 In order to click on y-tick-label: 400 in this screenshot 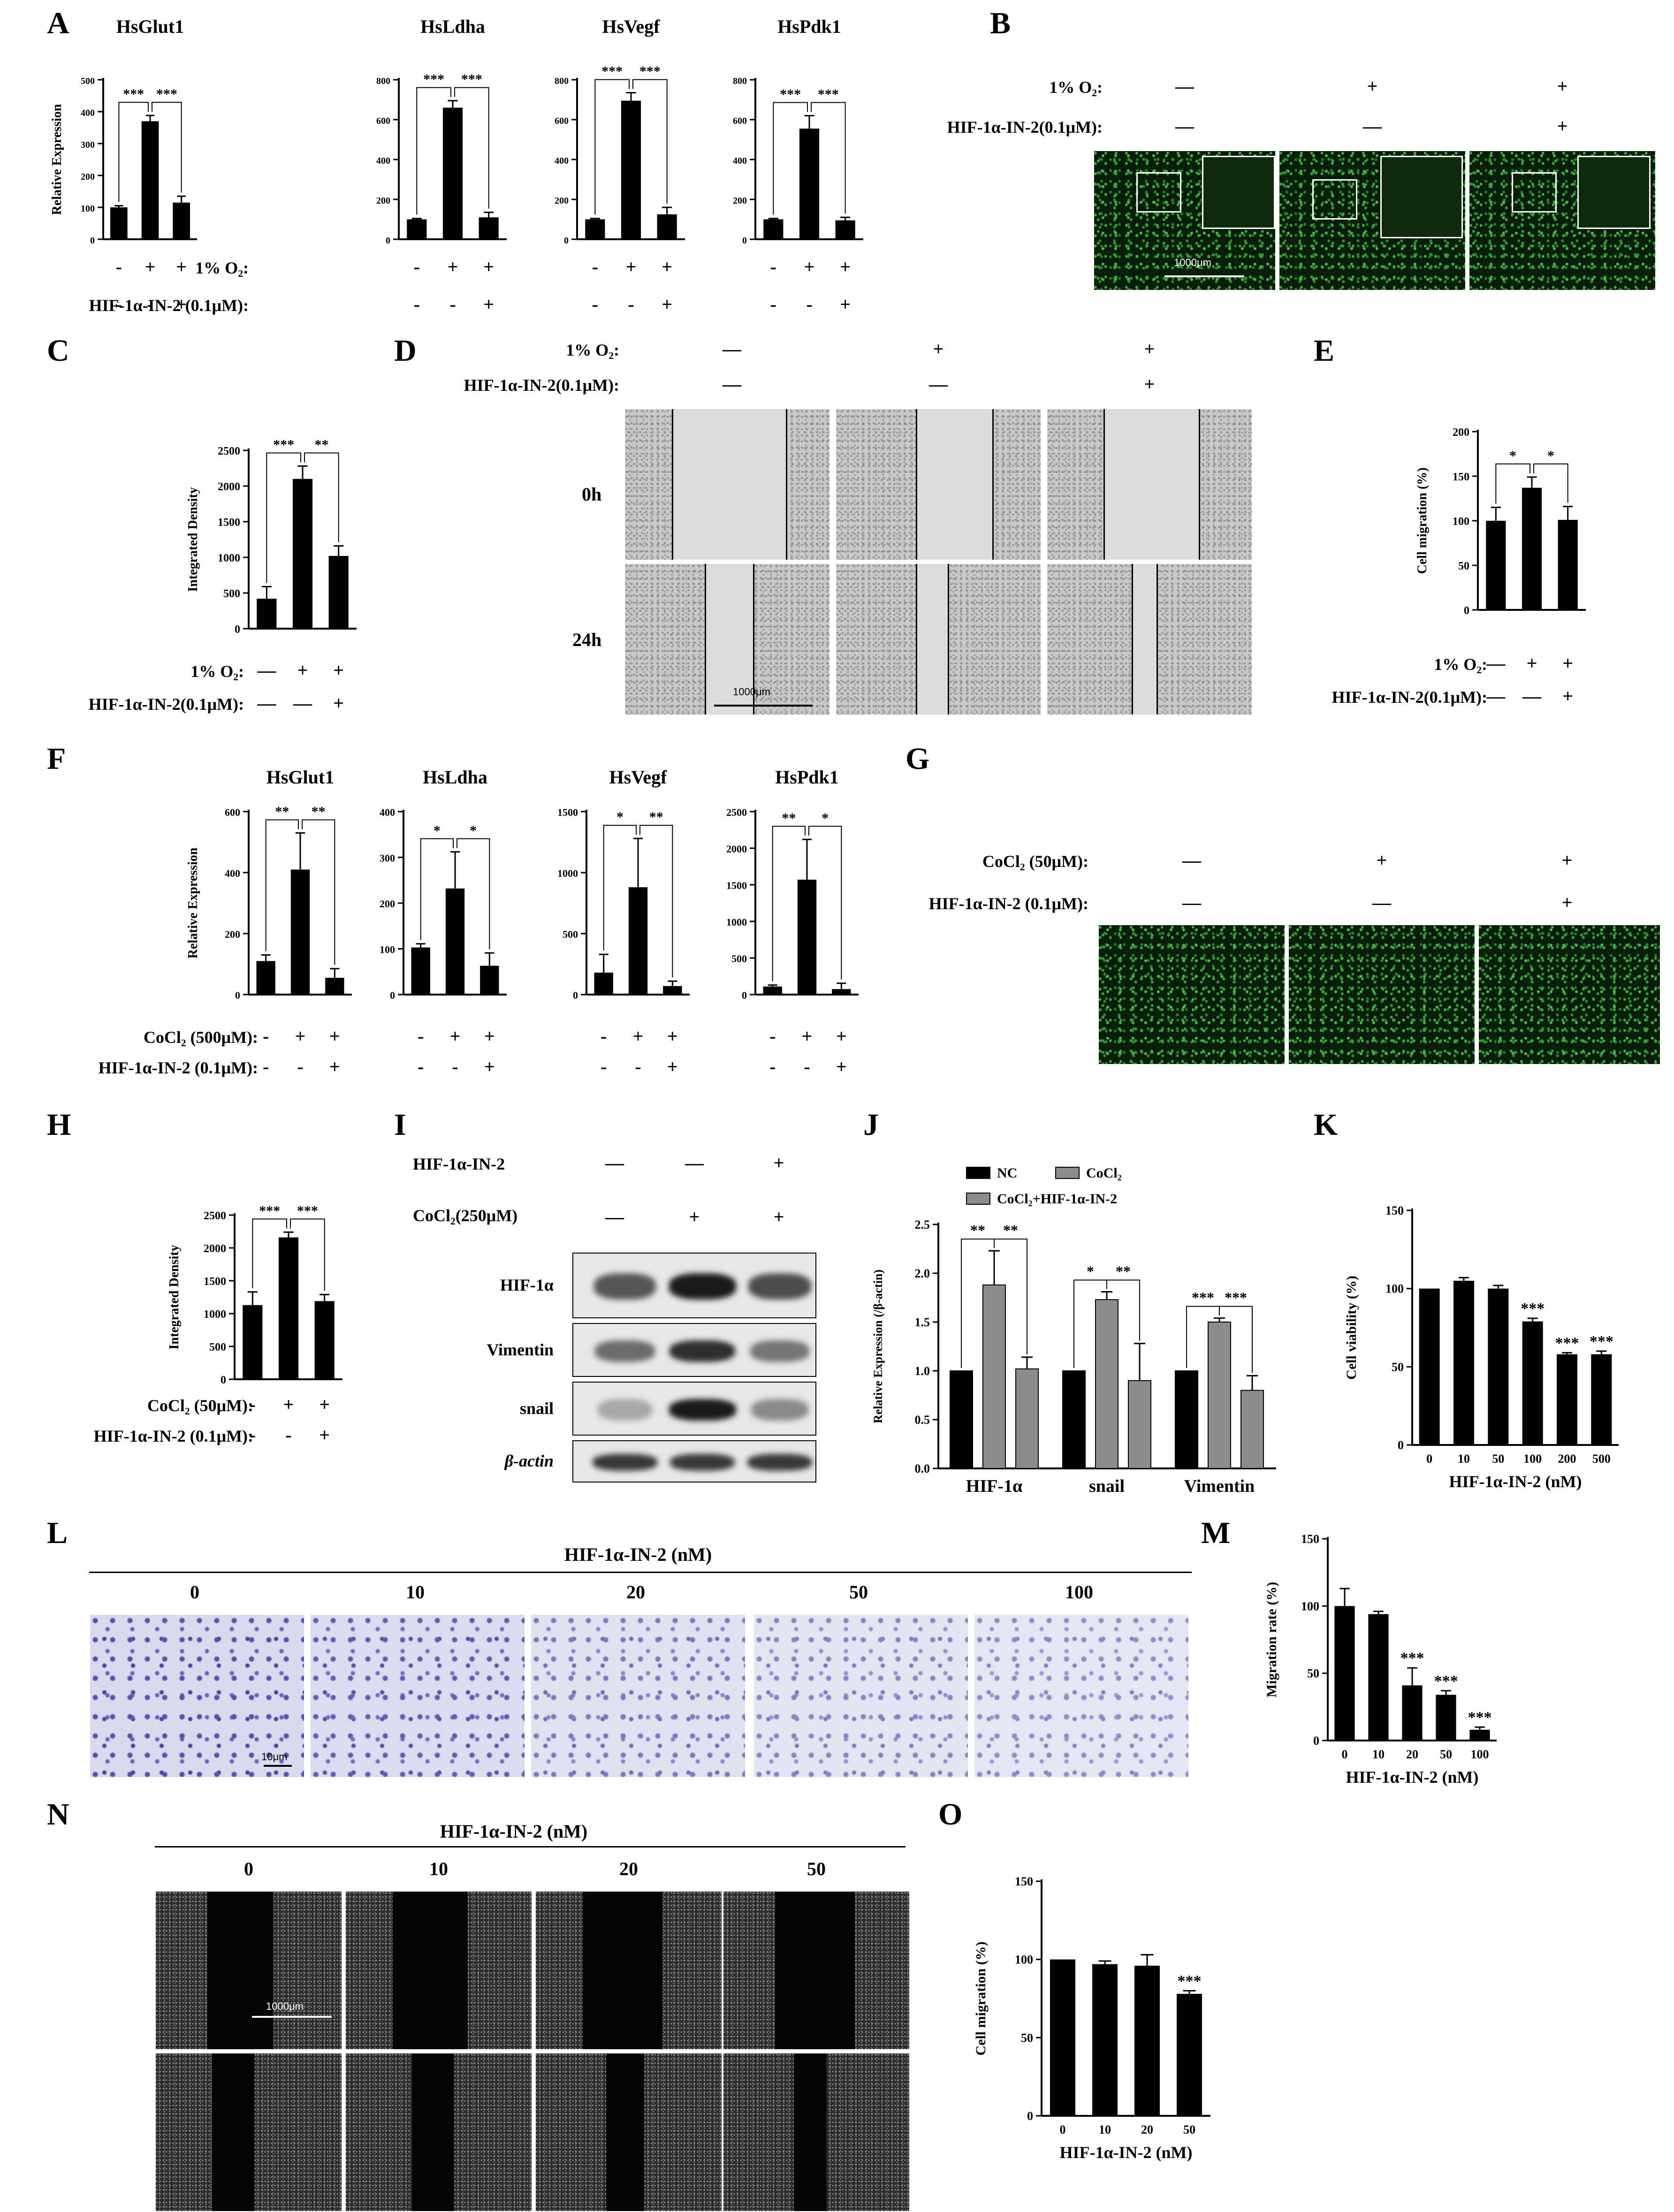, I will do `click(383, 161)`.